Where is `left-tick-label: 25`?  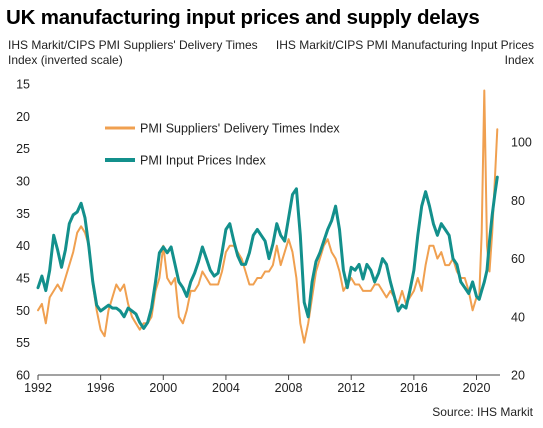
left-tick-label: 25 is located at coordinates (23, 149).